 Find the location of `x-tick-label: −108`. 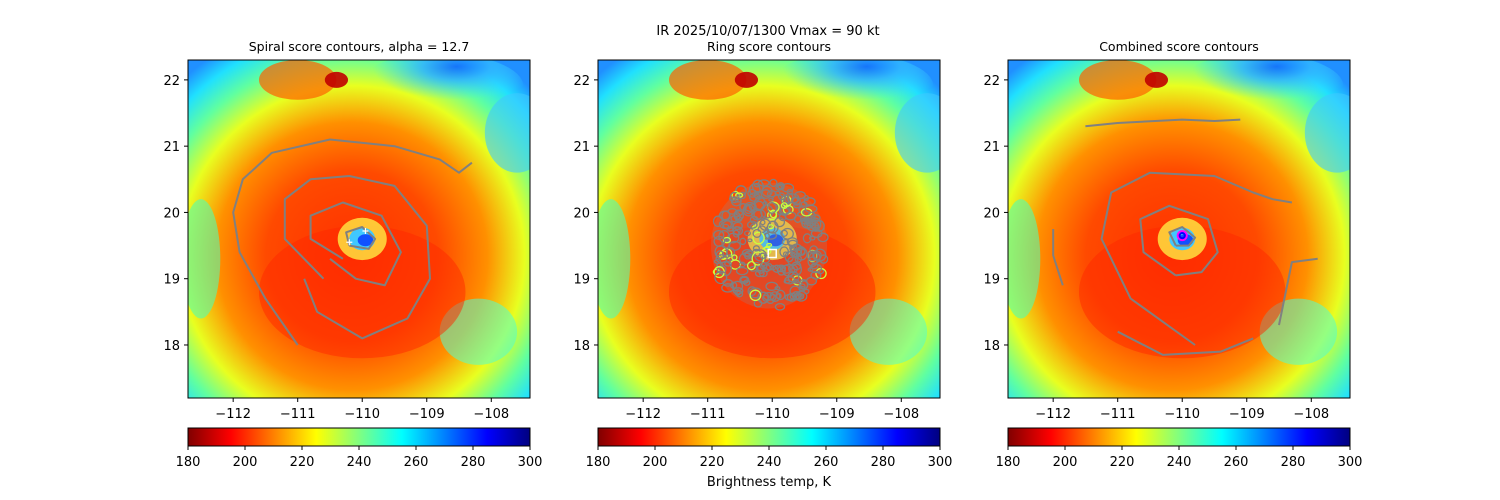

x-tick-label: −108 is located at coordinates (491, 414).